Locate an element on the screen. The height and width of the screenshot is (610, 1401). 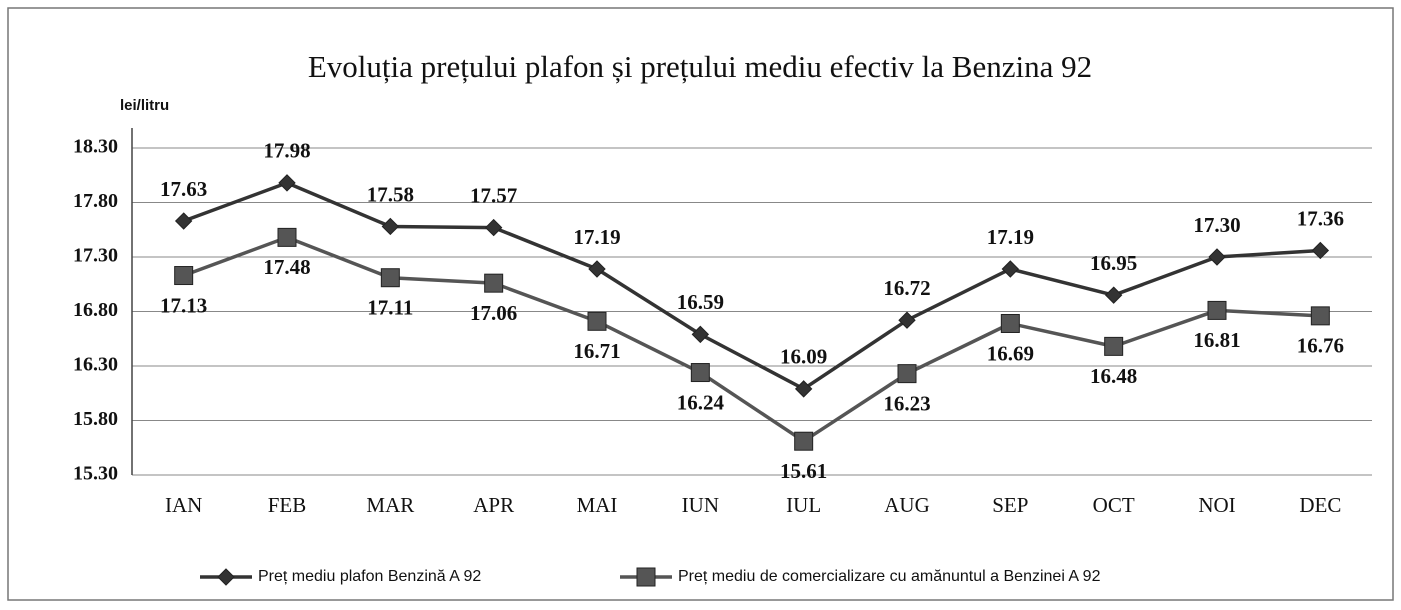
data-label: 17.98 is located at coordinates (286, 151).